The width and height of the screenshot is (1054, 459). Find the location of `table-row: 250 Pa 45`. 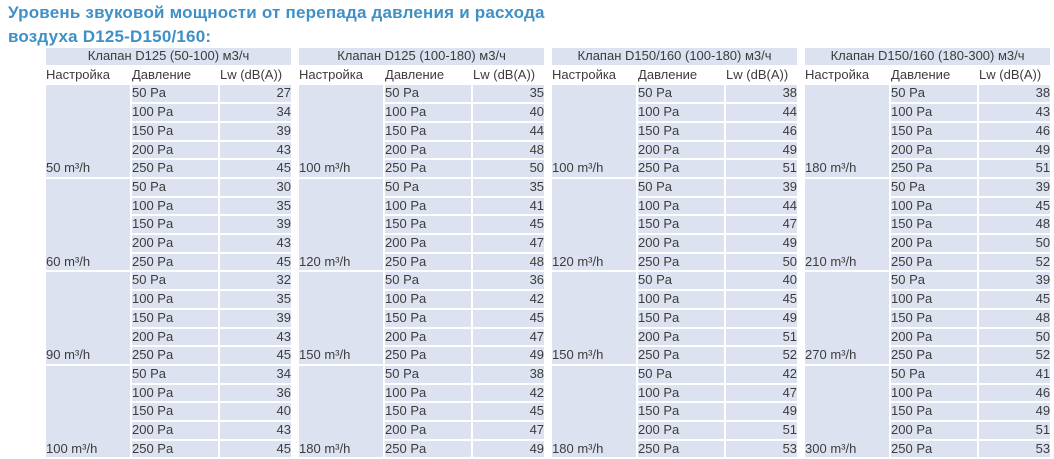

table-row: 250 Pa 45 is located at coordinates (169, 169).